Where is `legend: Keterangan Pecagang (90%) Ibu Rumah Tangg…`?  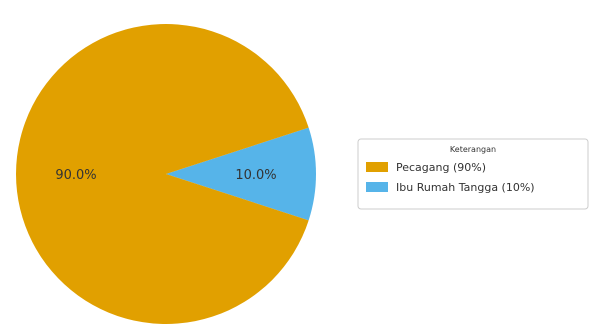 legend: Keterangan Pecagang (90%) Ibu Rumah Tangg… is located at coordinates (473, 174).